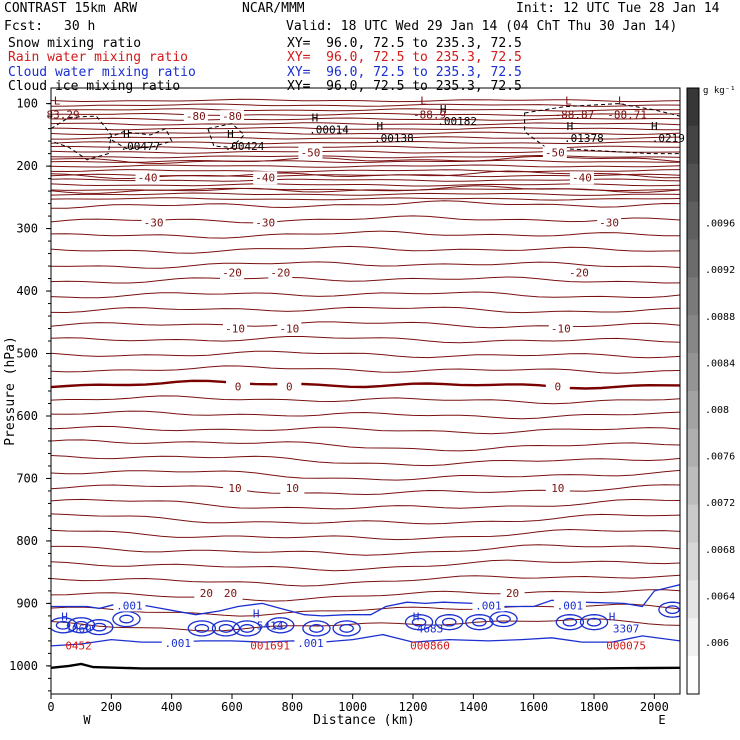 The width and height of the screenshot is (740, 740). I want to click on field-cloudice-name: Cloud ice mixing ratio, so click(94, 86).